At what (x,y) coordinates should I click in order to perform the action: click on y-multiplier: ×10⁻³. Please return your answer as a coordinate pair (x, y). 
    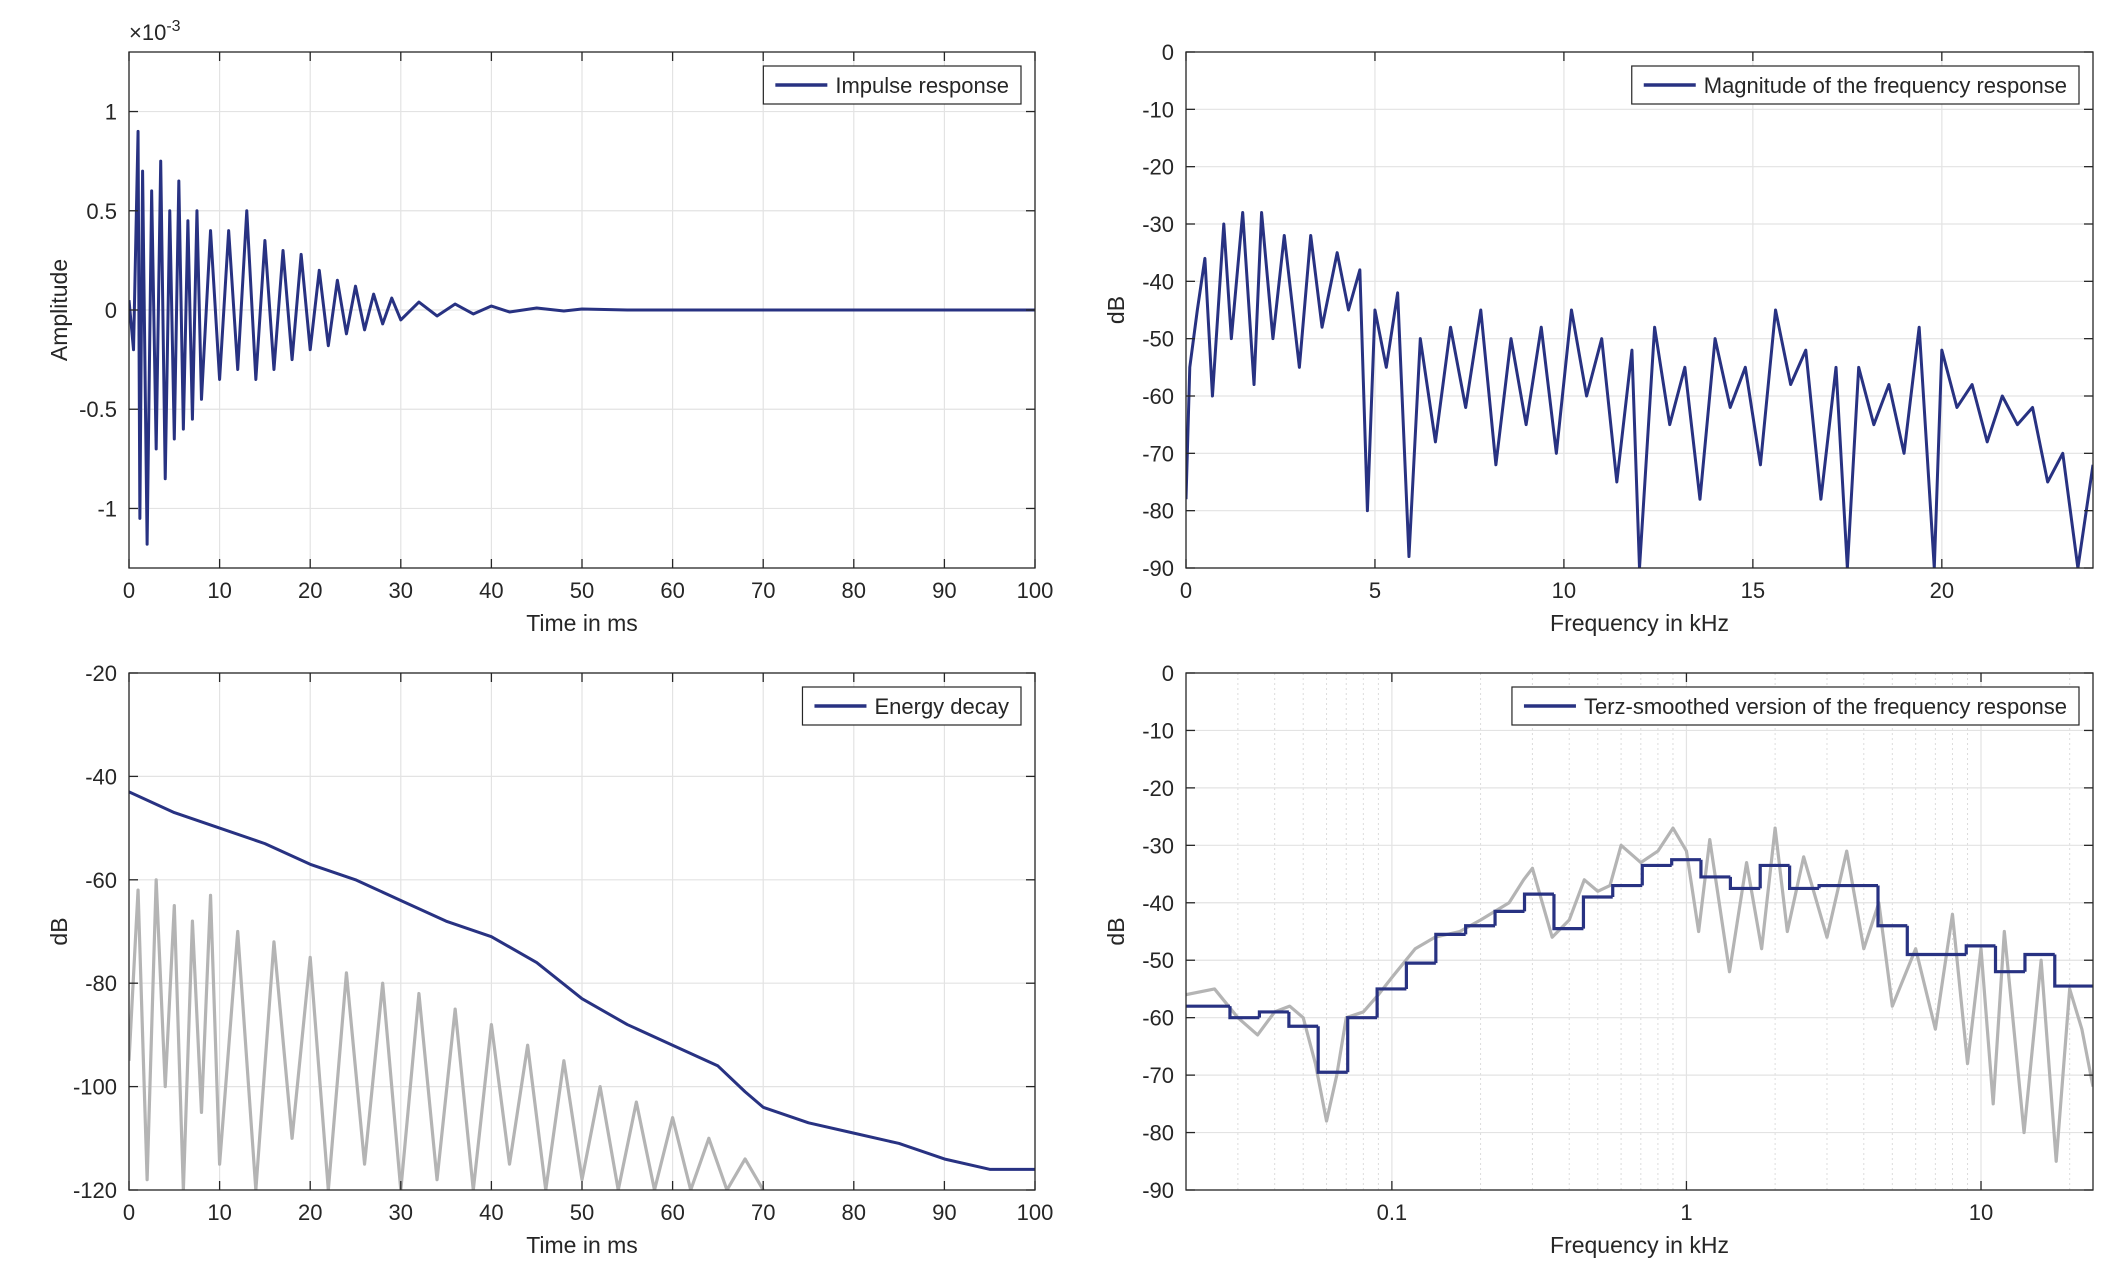
    Looking at the image, I should click on (155, 31).